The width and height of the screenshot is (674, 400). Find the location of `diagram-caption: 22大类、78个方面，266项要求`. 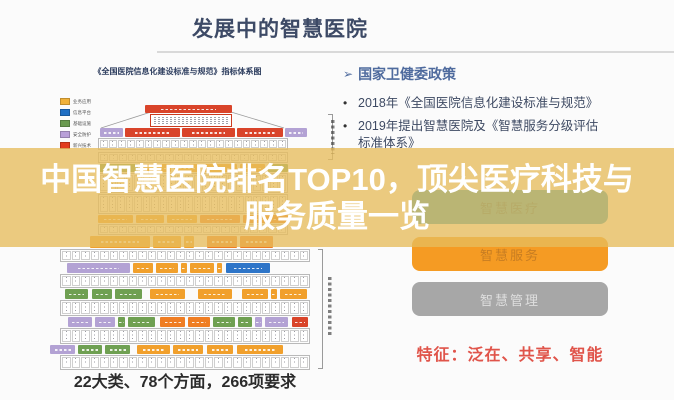

diagram-caption: 22大类、78个方面，266项要求 is located at coordinates (185, 382).